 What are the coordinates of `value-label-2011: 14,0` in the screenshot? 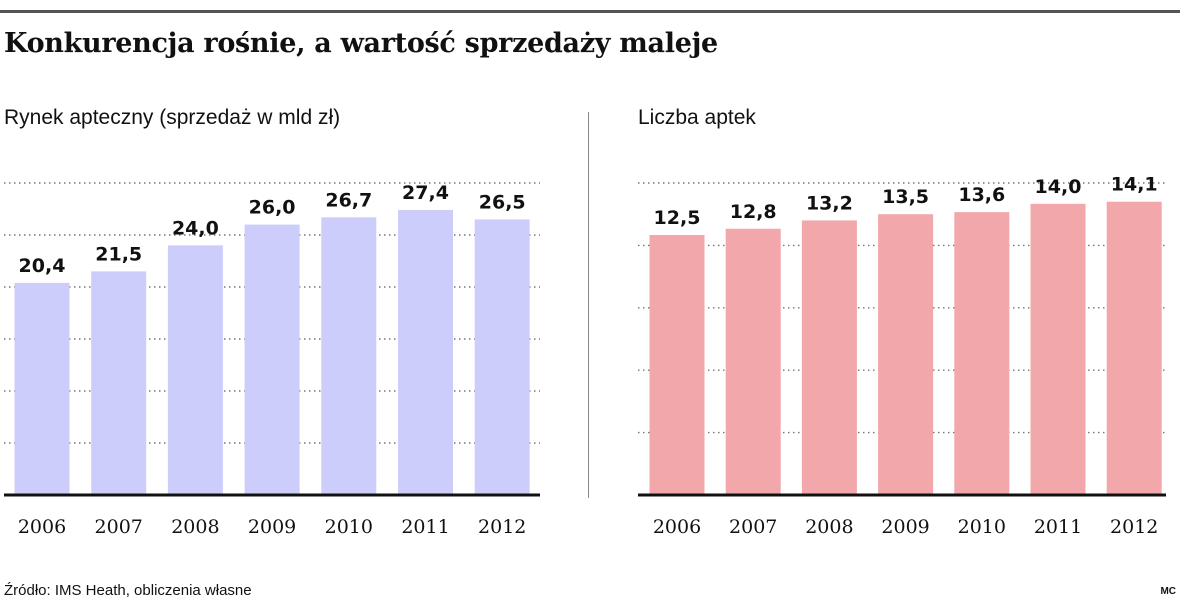 It's located at (1058, 187).